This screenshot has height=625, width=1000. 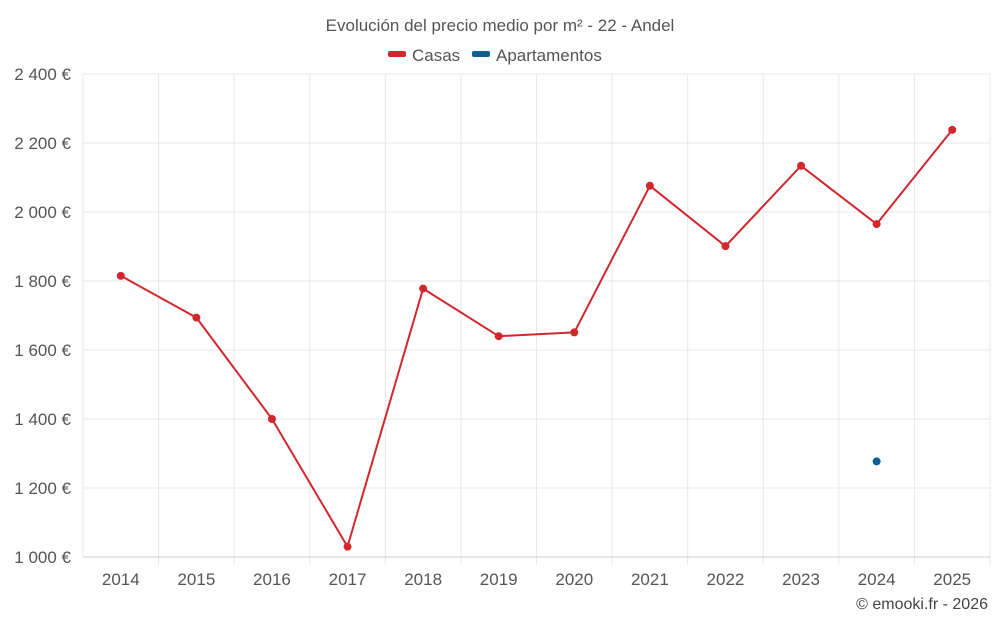 I want to click on data-point-casas-2025, so click(x=952, y=129).